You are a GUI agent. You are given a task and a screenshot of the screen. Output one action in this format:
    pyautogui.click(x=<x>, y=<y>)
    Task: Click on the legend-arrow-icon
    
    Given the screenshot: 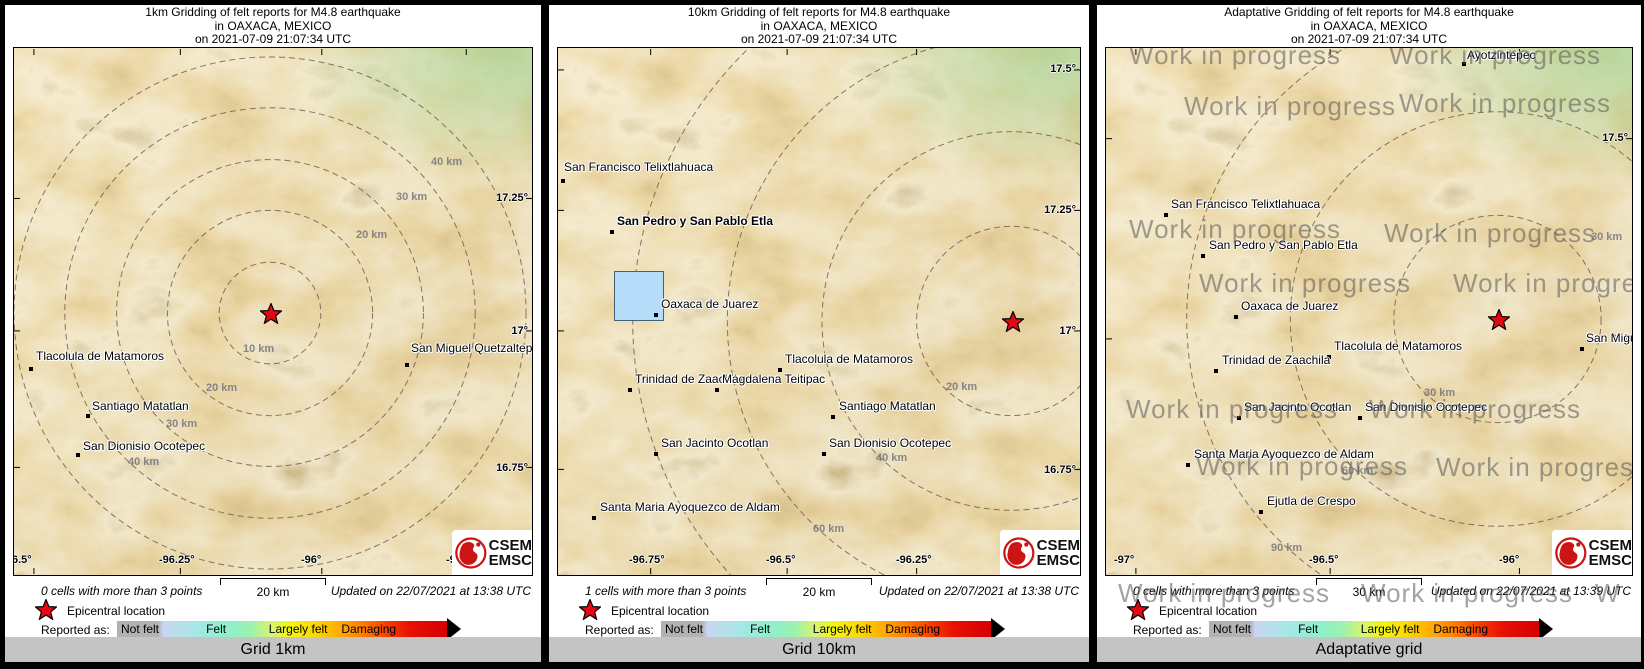 What is the action you would take?
    pyautogui.click(x=998, y=629)
    